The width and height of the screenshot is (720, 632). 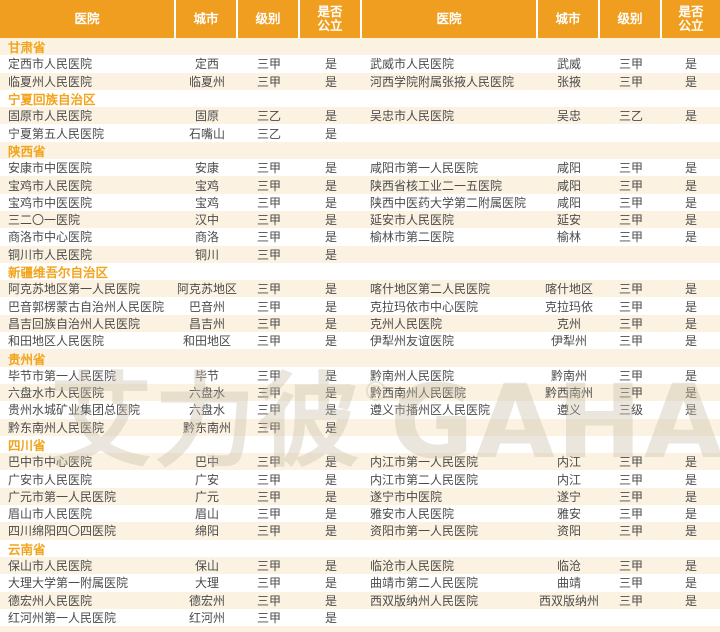 I want to click on header-cell-public-left: 是否公立, so click(x=331, y=19).